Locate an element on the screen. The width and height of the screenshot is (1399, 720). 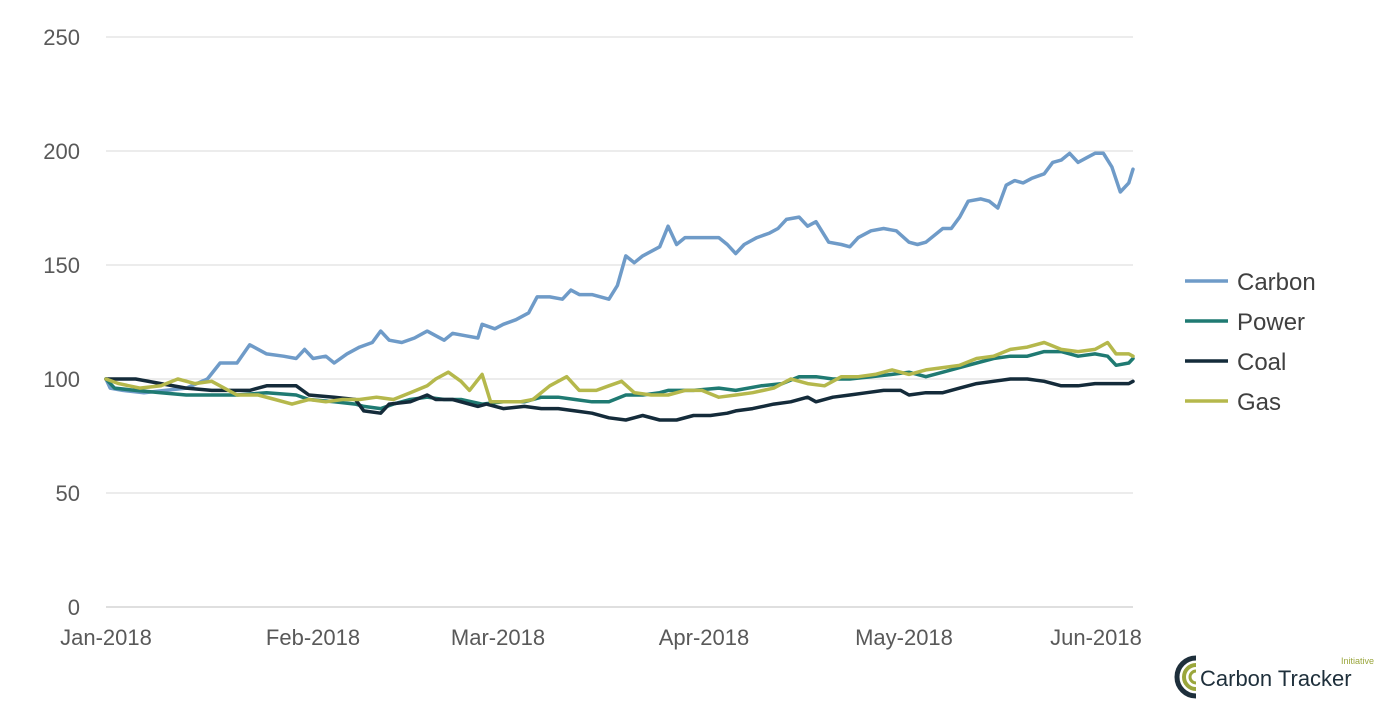
series-line-coal is located at coordinates (619, 399).